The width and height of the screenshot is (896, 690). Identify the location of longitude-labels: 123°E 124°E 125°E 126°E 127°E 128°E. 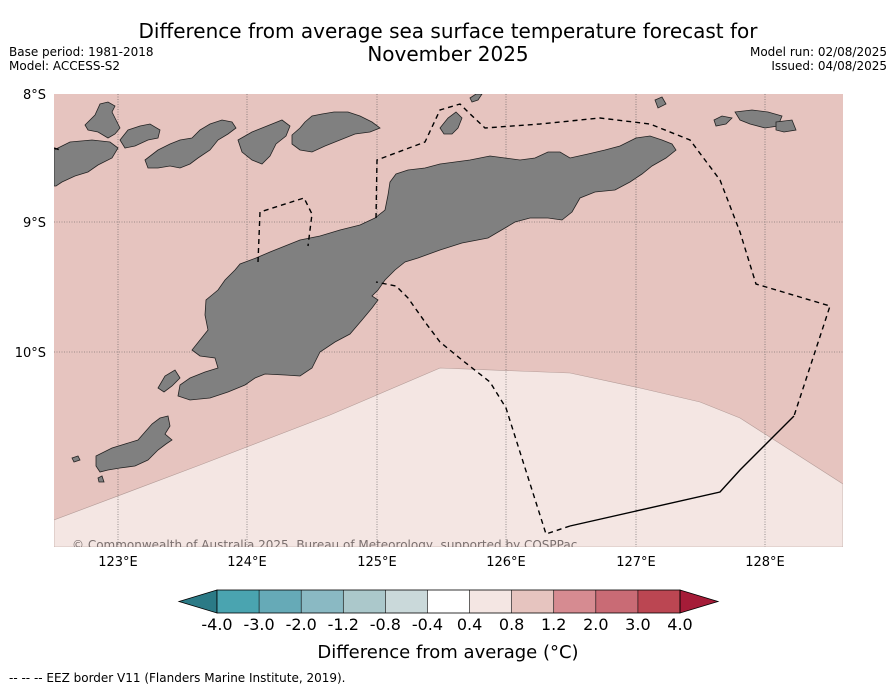
(441, 562).